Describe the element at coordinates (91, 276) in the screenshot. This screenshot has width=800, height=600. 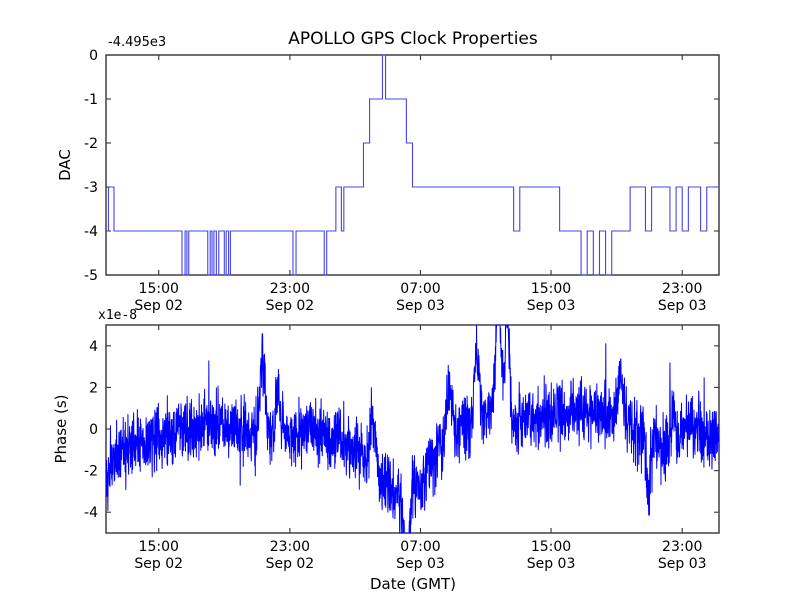
I see `y-tick-label: -5` at that location.